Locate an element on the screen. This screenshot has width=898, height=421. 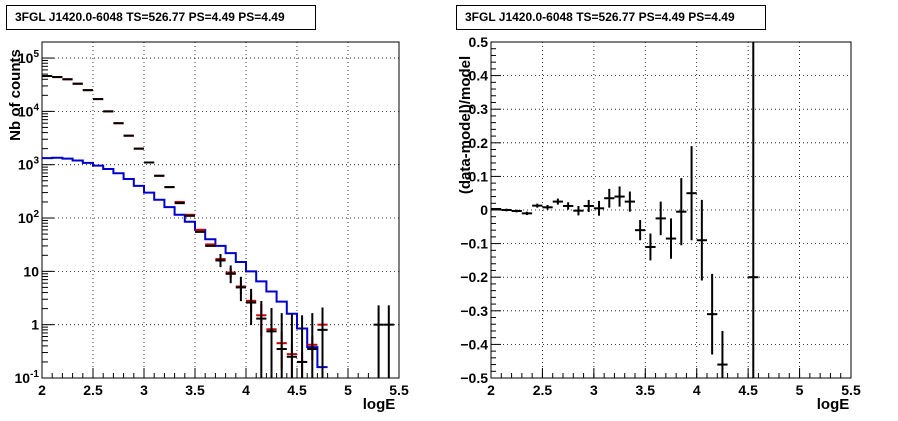
right-y-axis-label: (data-model)/model is located at coordinates (465, 125).